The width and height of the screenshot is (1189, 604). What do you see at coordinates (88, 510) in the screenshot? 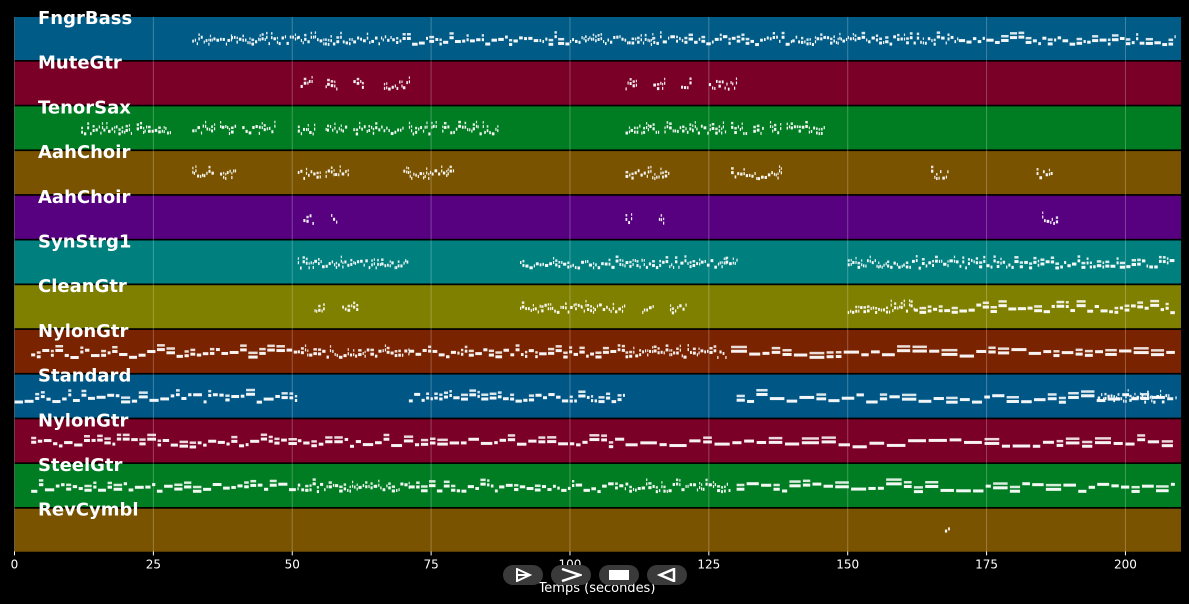
I see `track-label: RevCymbl` at bounding box center [88, 510].